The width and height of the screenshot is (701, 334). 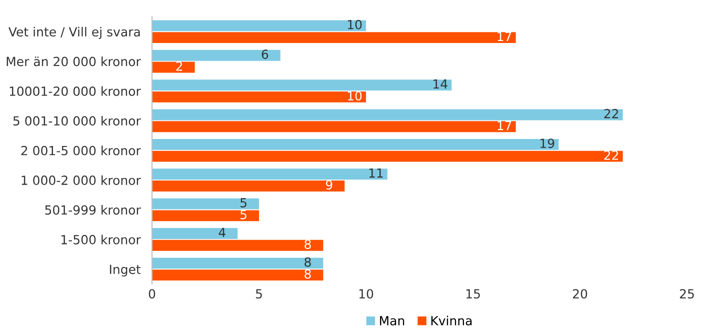 I want to click on x-tick-label: 10, so click(x=366, y=294).